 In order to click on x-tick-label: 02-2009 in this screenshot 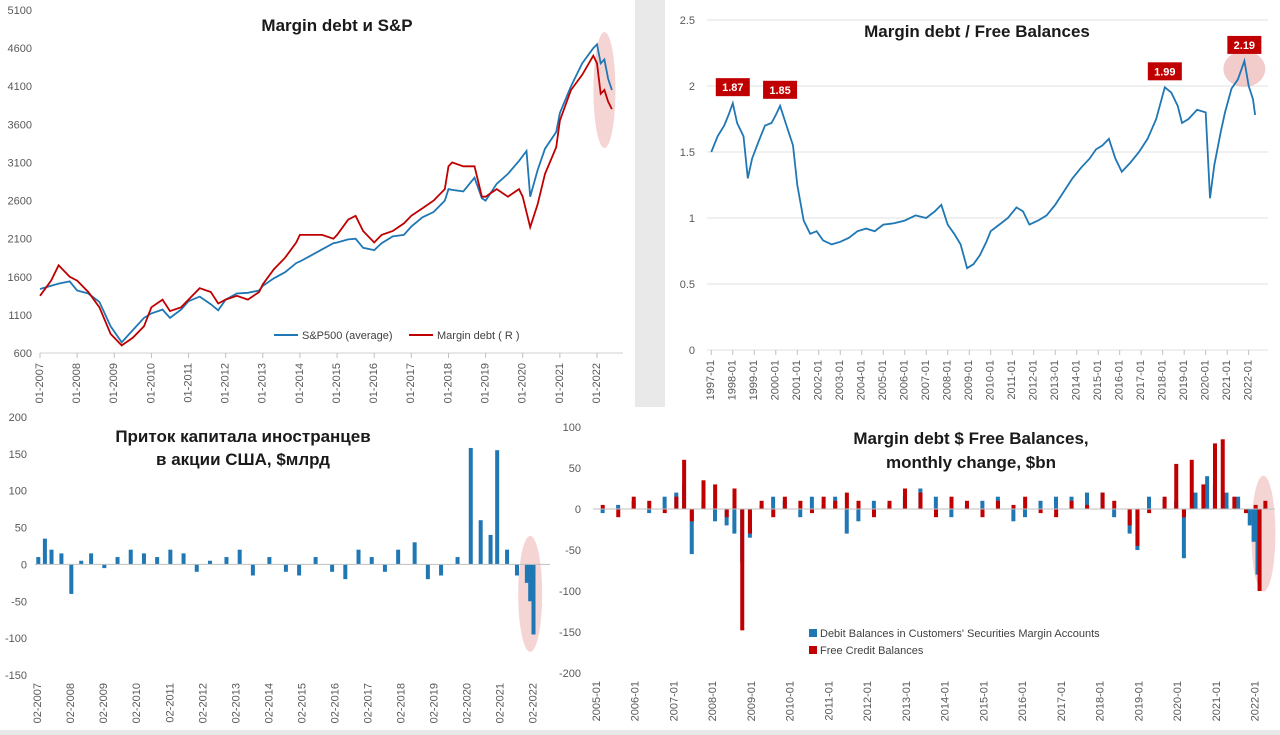, I will do `click(104, 703)`.